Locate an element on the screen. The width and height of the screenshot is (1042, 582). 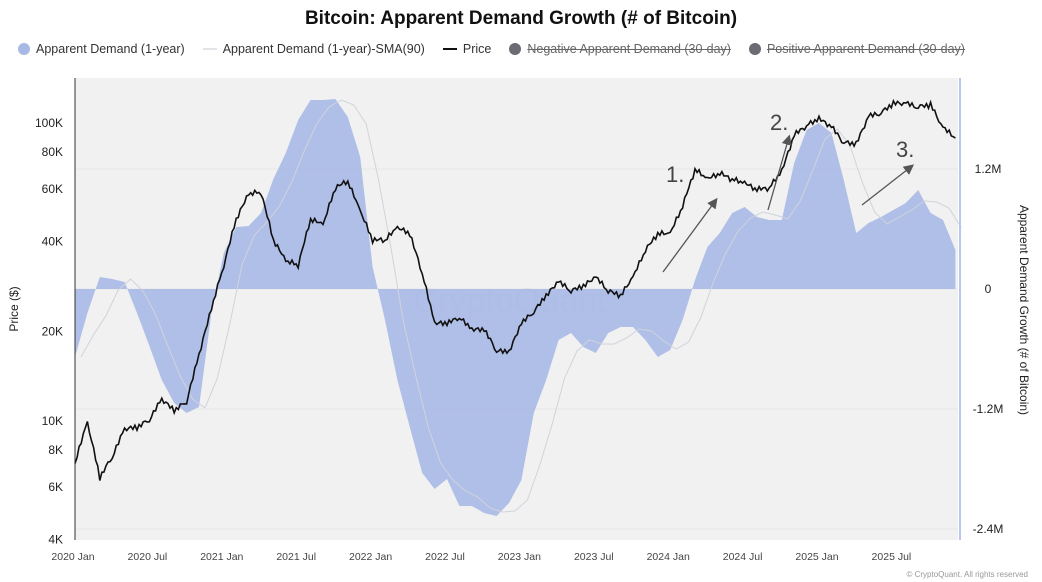
left-tick-label: 100K is located at coordinates (49, 123).